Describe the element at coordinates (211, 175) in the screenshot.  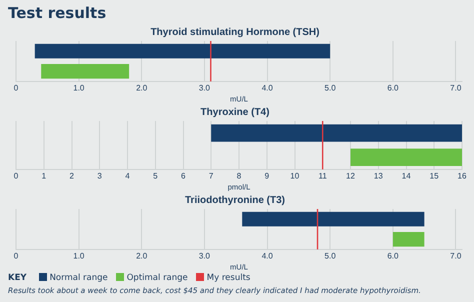
I see `x-tick-label: 7` at that location.